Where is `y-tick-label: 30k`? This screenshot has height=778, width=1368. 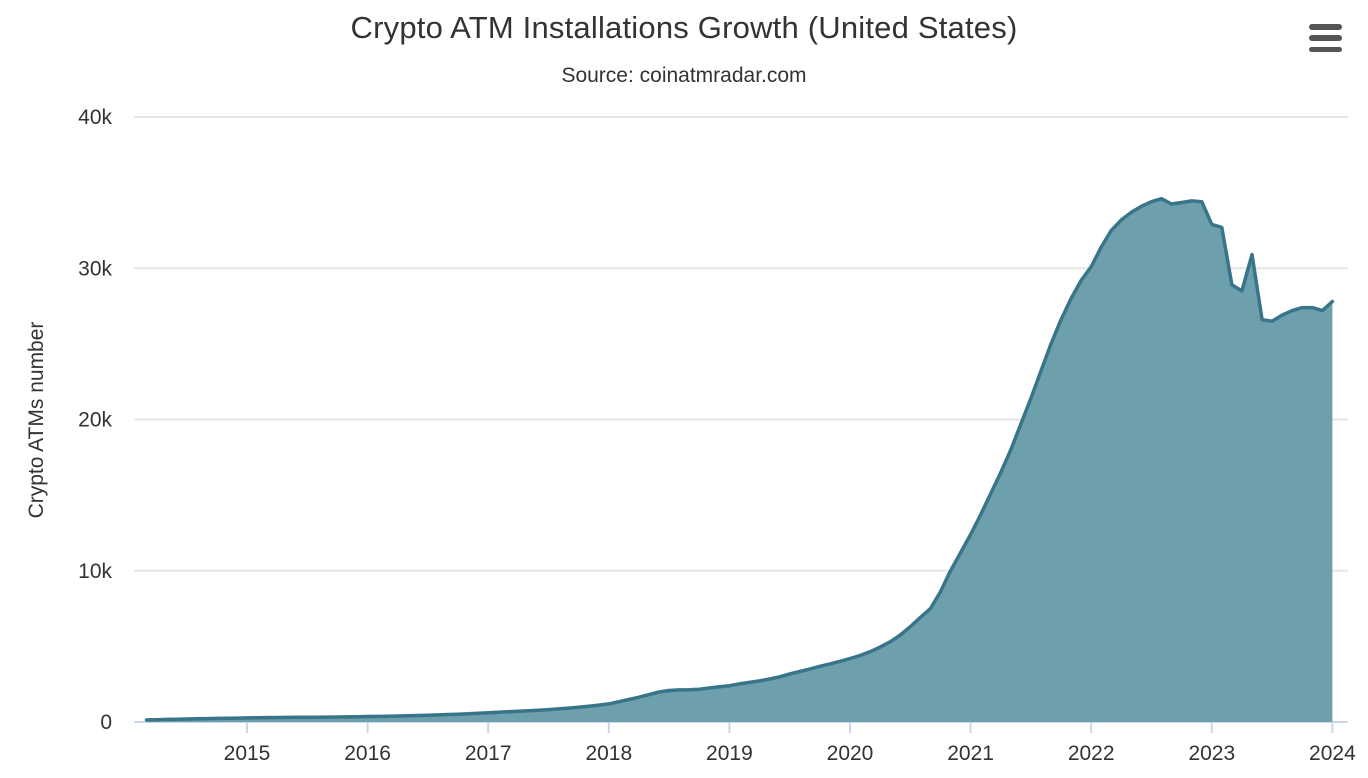
y-tick-label: 30k is located at coordinates (95, 268).